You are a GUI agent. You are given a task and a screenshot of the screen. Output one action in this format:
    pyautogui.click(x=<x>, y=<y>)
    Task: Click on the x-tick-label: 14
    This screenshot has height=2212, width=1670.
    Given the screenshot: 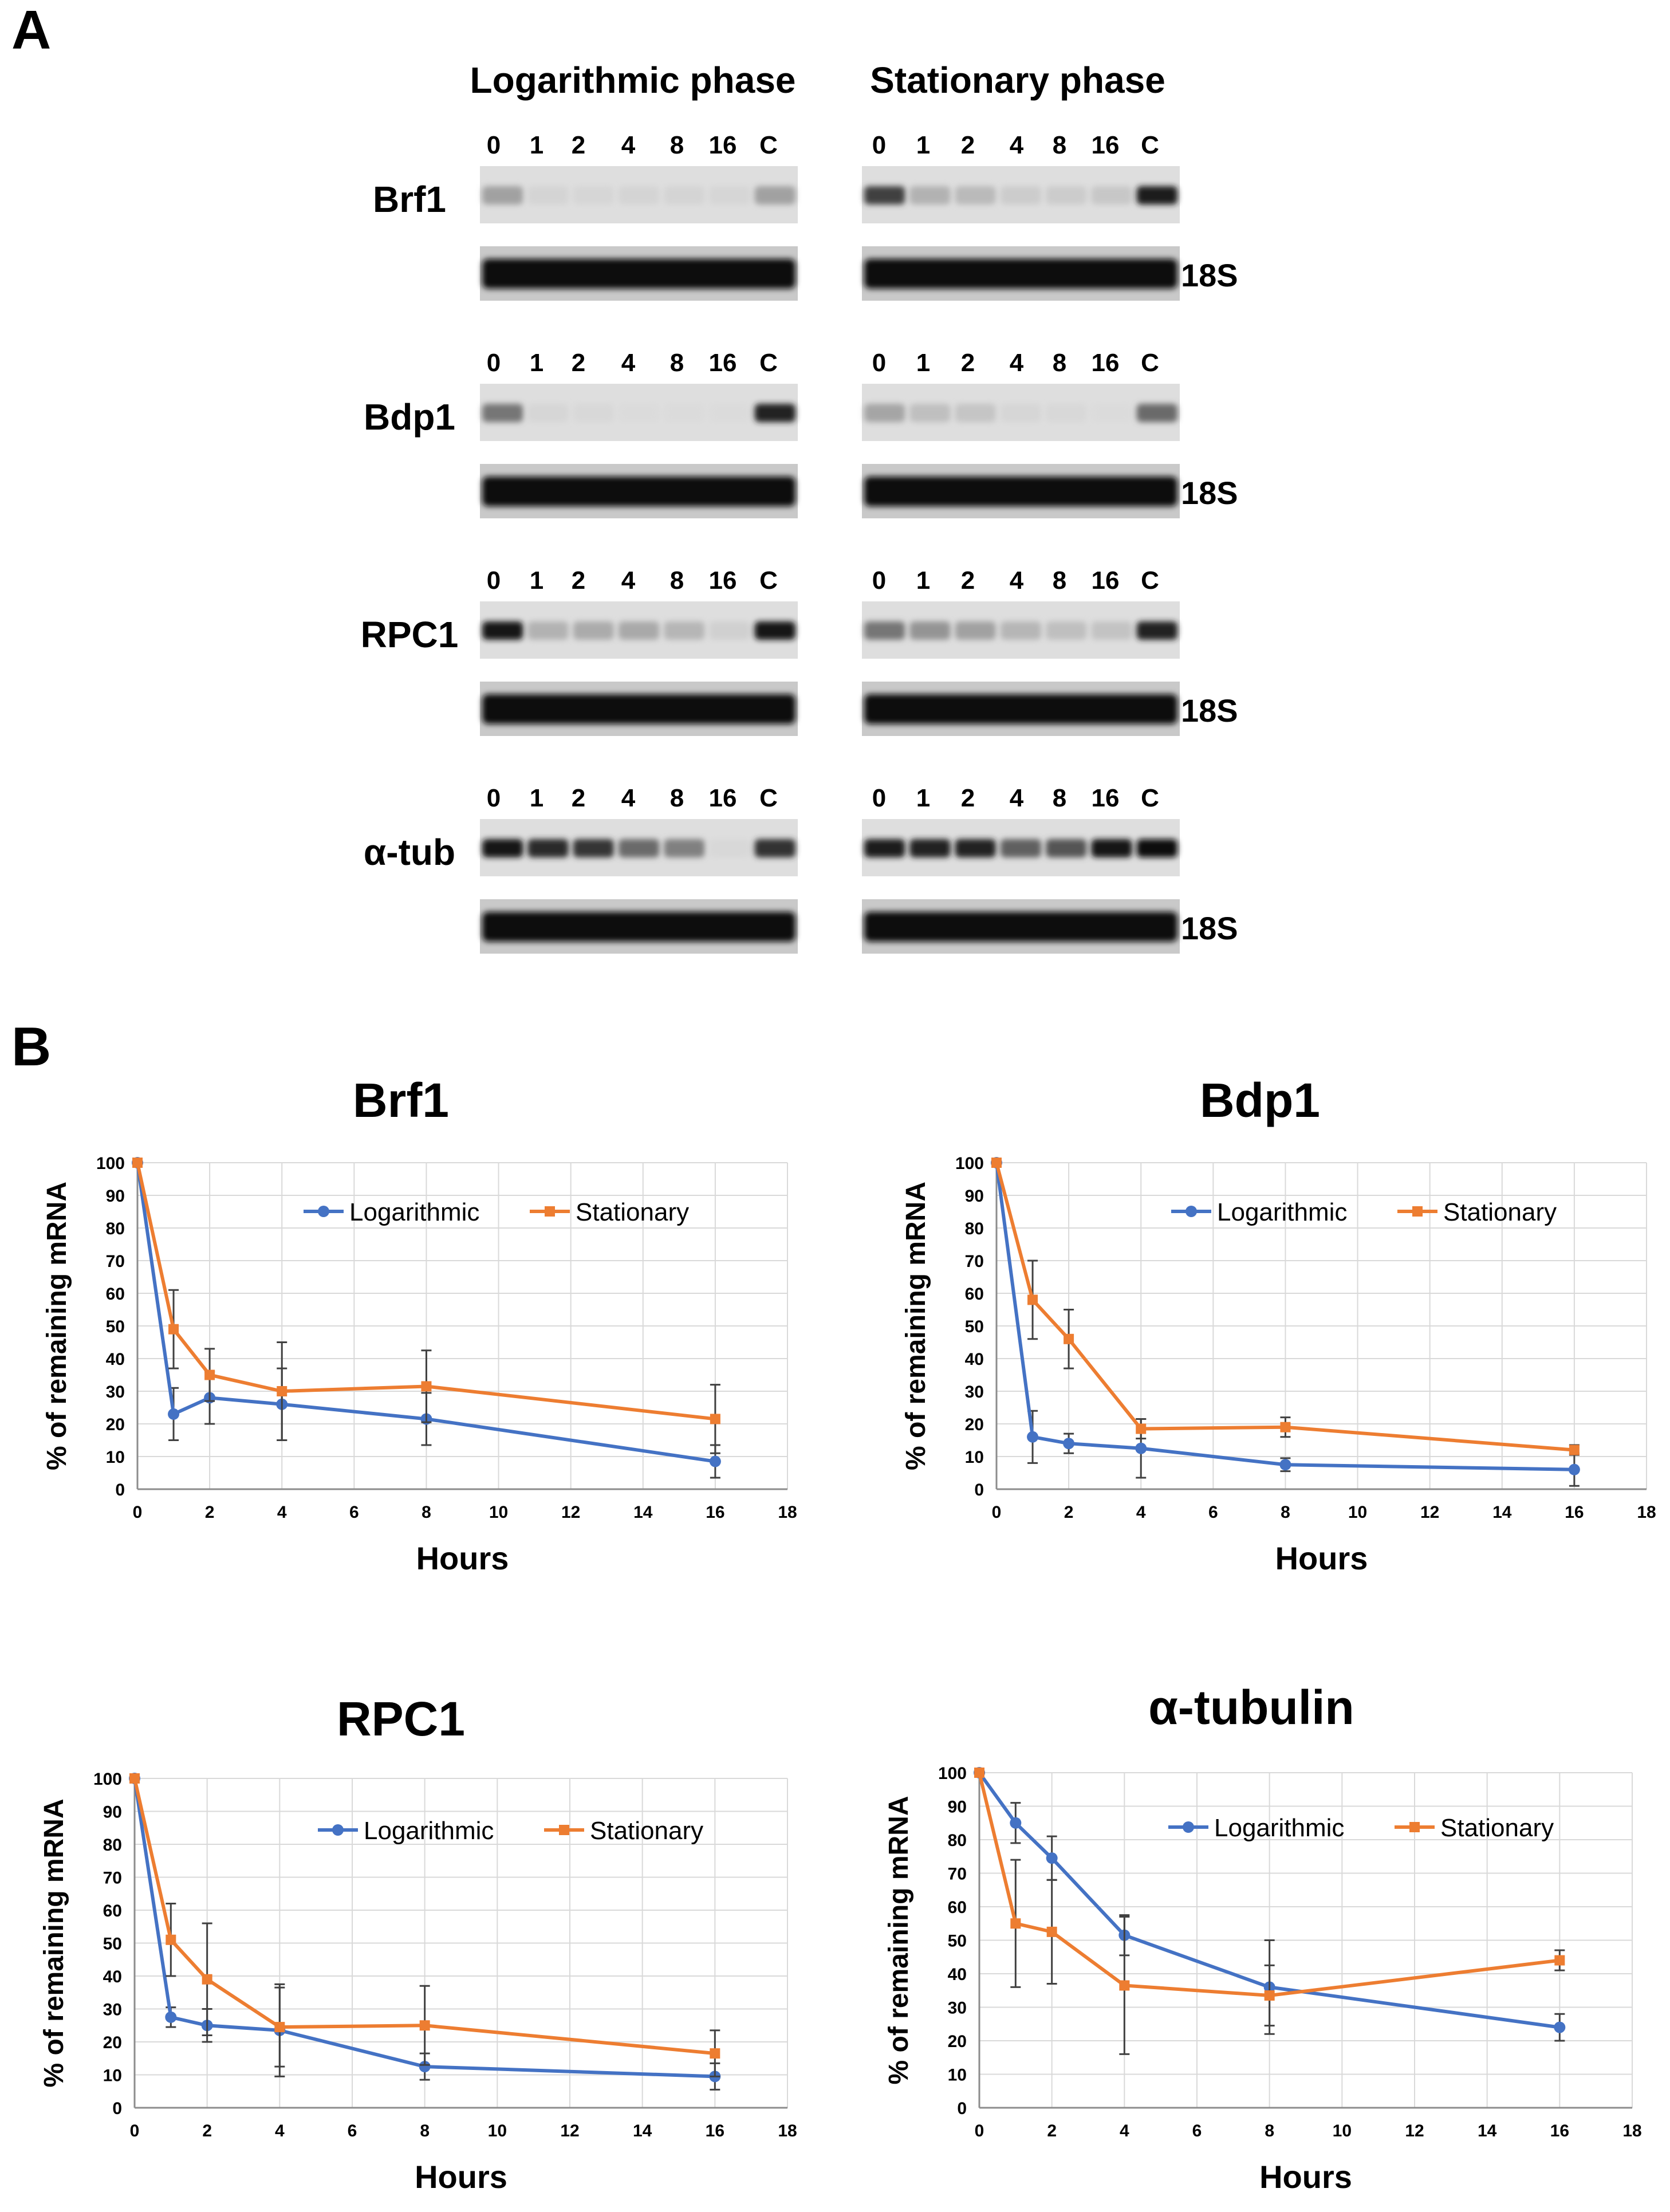 What is the action you would take?
    pyautogui.click(x=1502, y=1512)
    